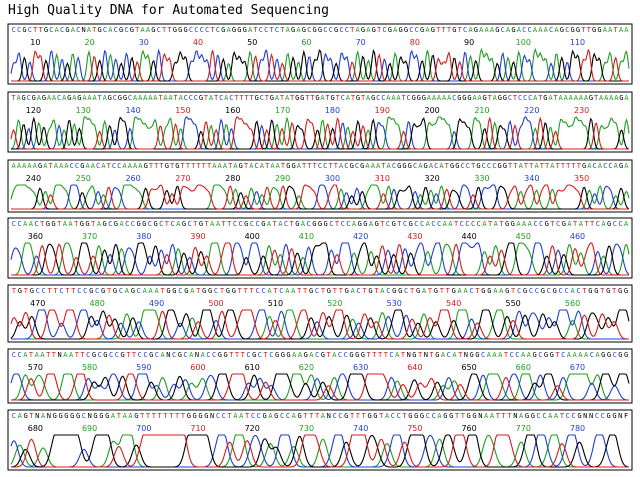 The image size is (640, 477). Describe the element at coordinates (523, 42) in the screenshot. I see `position-tick: 100` at that location.